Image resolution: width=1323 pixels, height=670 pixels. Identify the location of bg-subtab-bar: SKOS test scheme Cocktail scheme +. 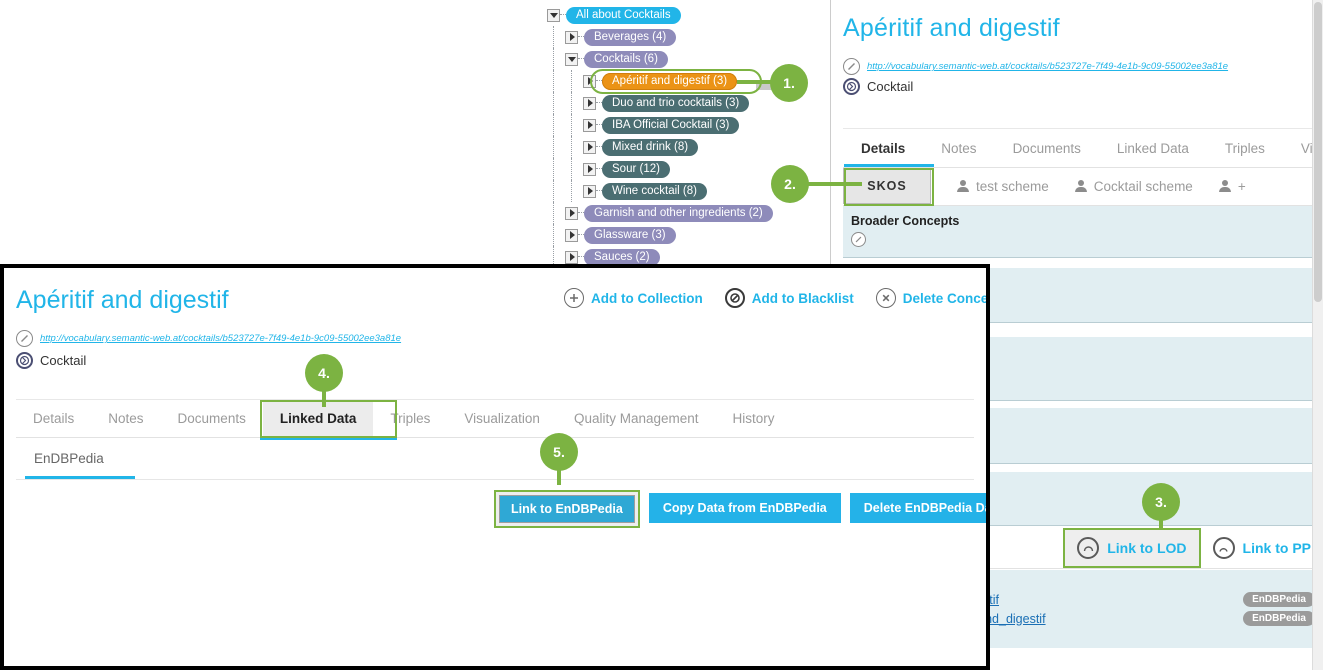
(1083, 186).